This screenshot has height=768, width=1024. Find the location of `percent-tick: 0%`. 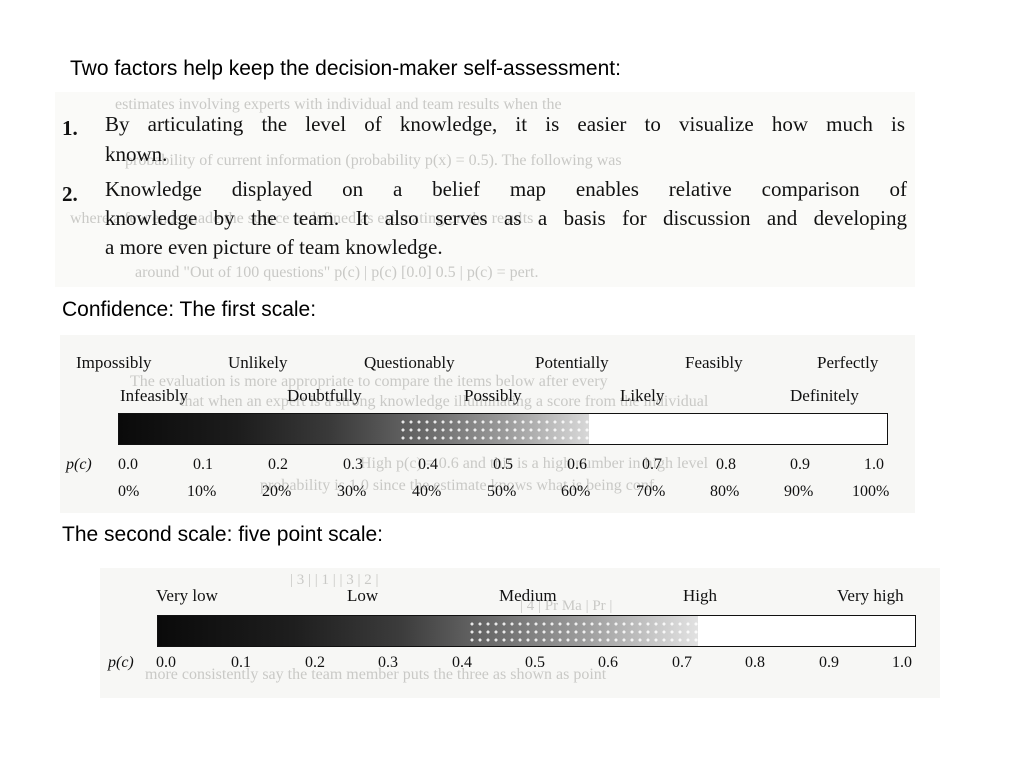

percent-tick: 0% is located at coordinates (129, 491).